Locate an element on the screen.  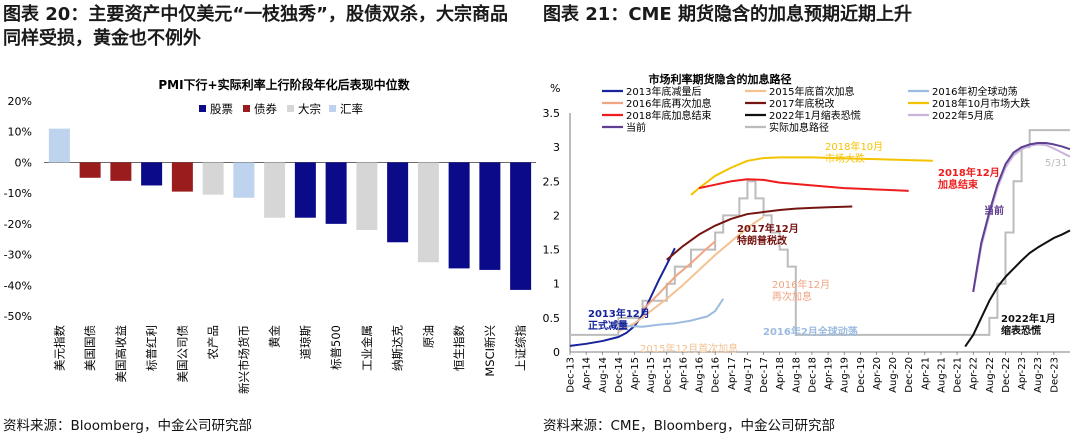
line-annotation: 市场大跌 is located at coordinates (845, 158).